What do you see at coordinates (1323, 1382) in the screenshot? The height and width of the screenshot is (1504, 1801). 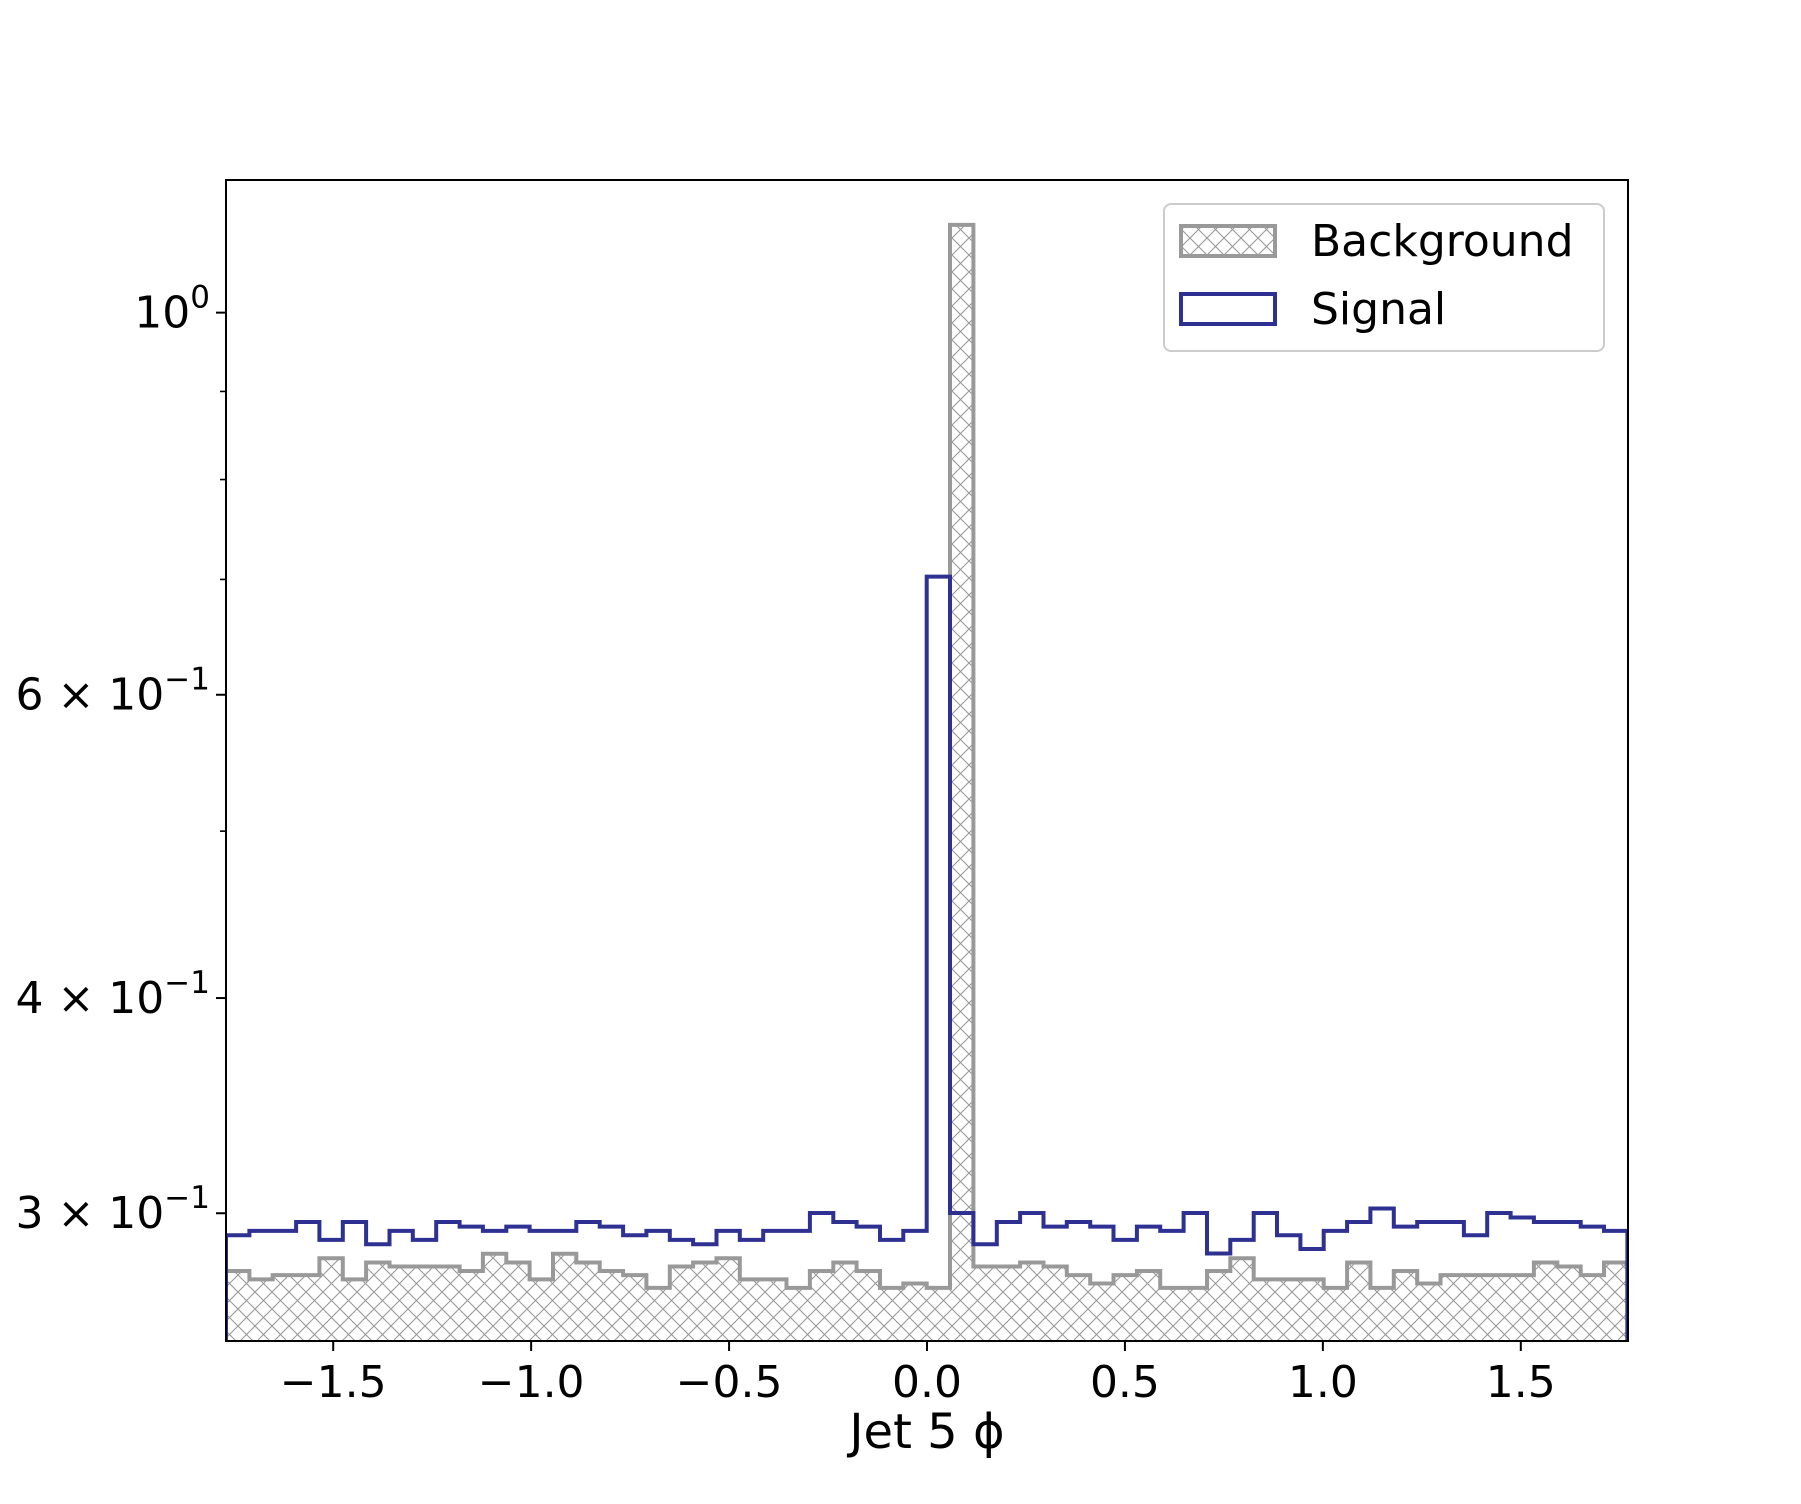 I see `x-tick-label: 1.0` at bounding box center [1323, 1382].